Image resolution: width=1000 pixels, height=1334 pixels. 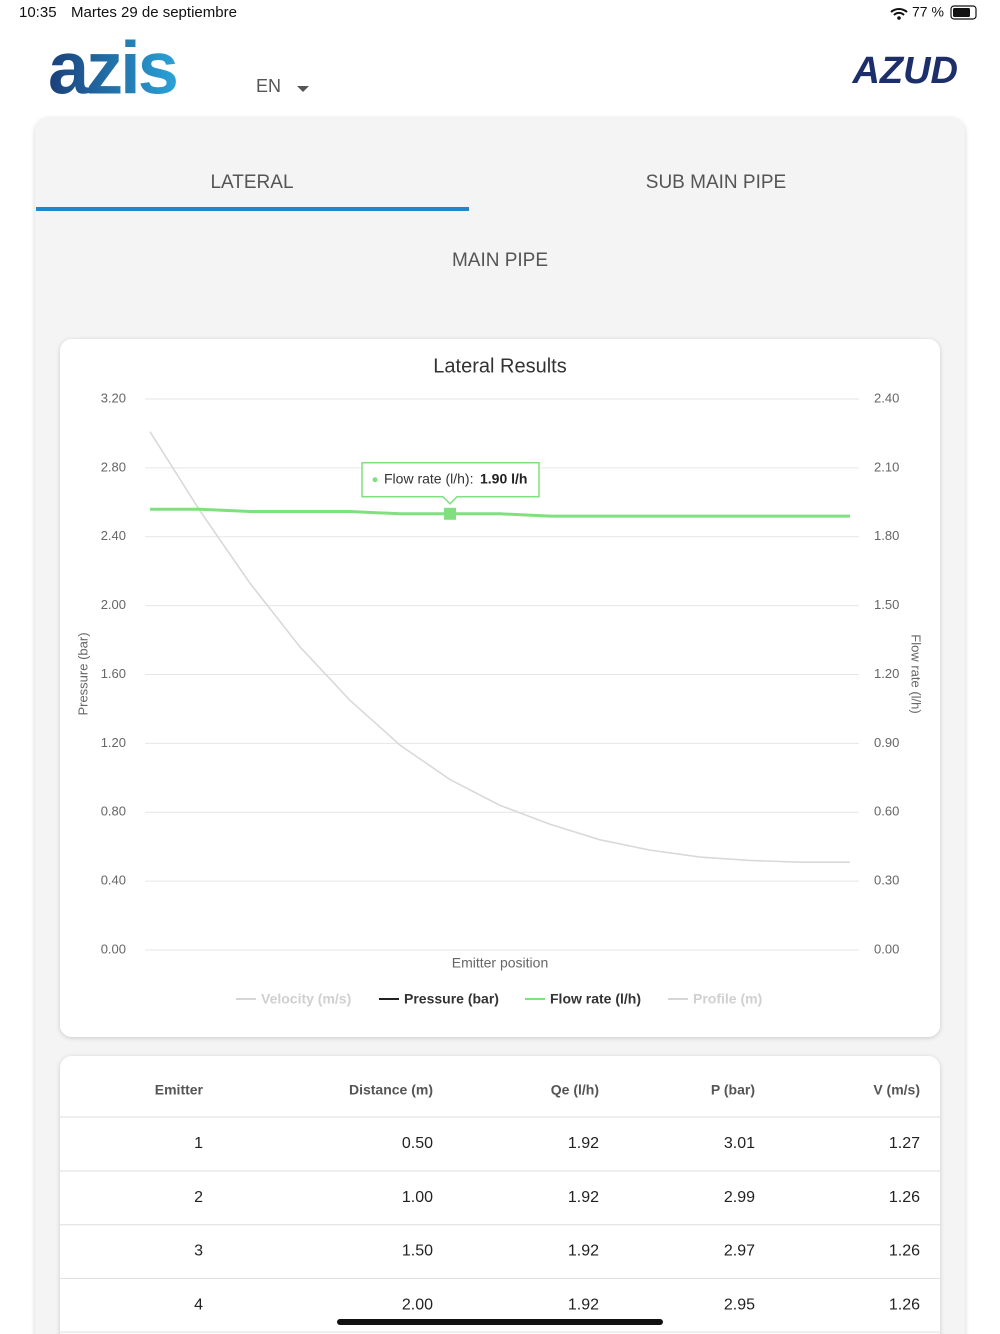 What do you see at coordinates (595, 999) in the screenshot?
I see `legend-label: Flow rate (l/h)` at bounding box center [595, 999].